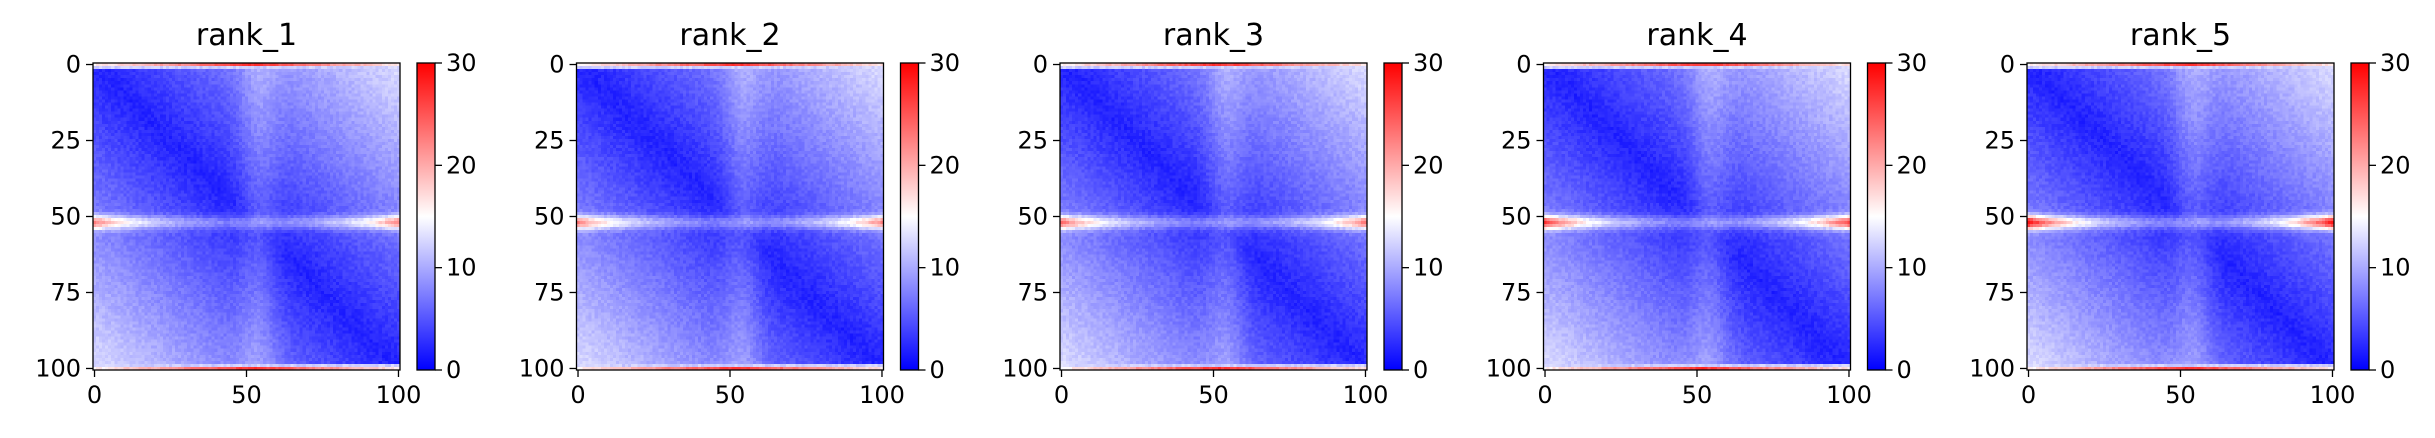 The image size is (2435, 438). I want to click on panel-title: rank_1, so click(246, 35).